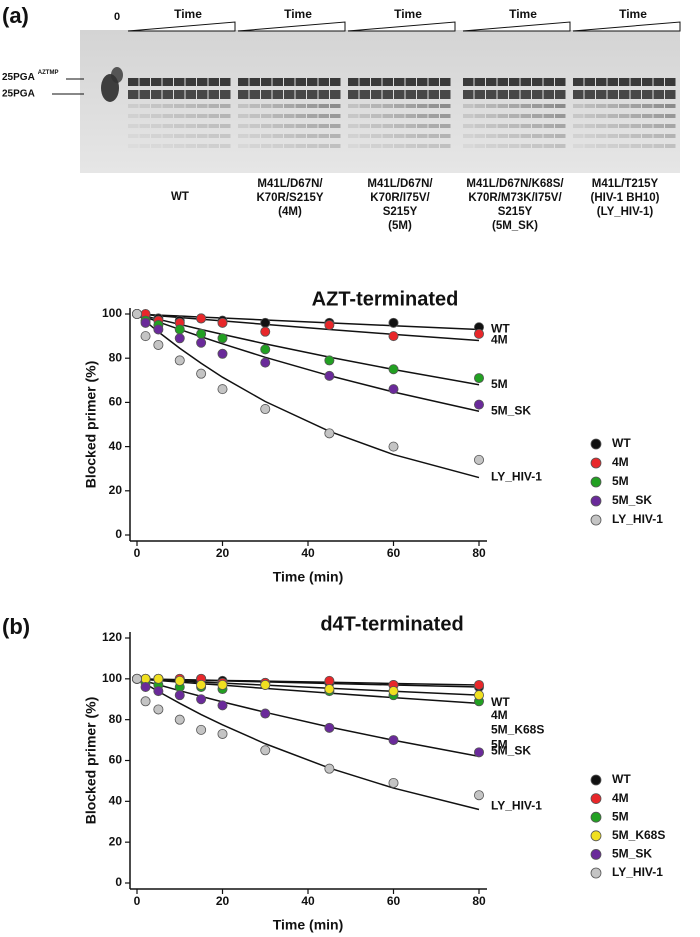  I want to click on legend-marker, so click(596, 463).